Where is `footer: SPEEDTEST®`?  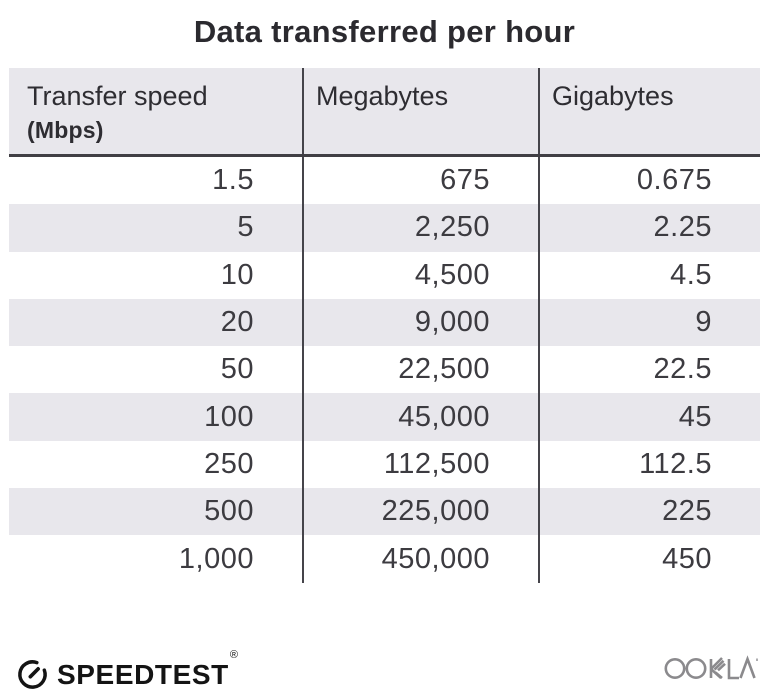
footer: SPEEDTEST® is located at coordinates (384, 673).